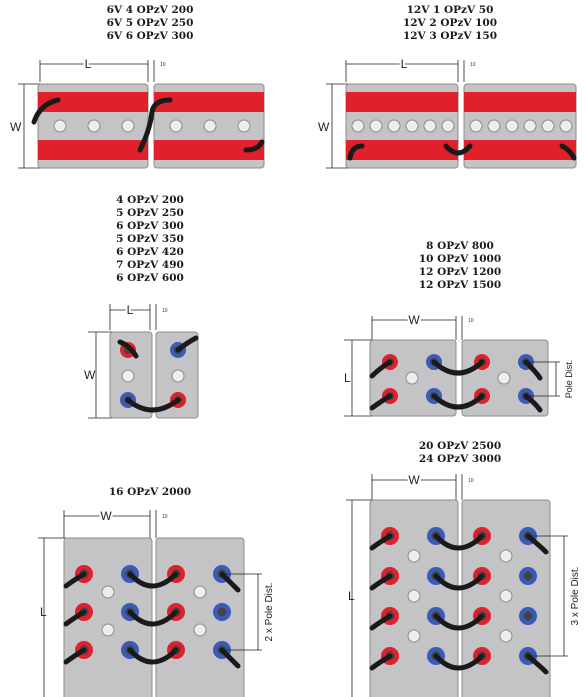 This screenshot has height=697, width=587. I want to click on model-label: 6V 5 OPzV 250, so click(150, 23).